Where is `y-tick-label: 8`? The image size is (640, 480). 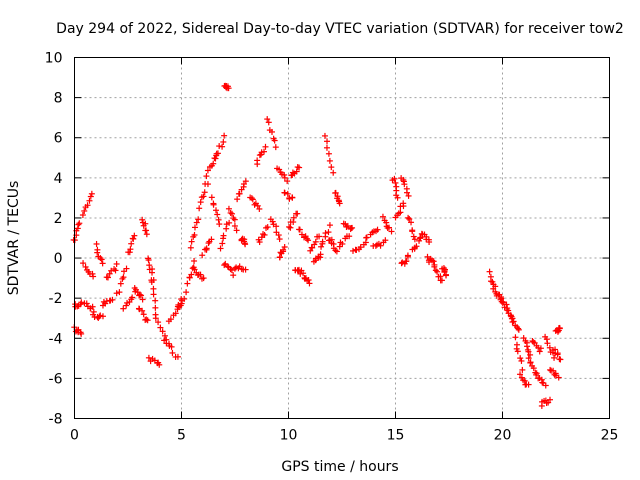 y-tick-label: 8 is located at coordinates (58, 99).